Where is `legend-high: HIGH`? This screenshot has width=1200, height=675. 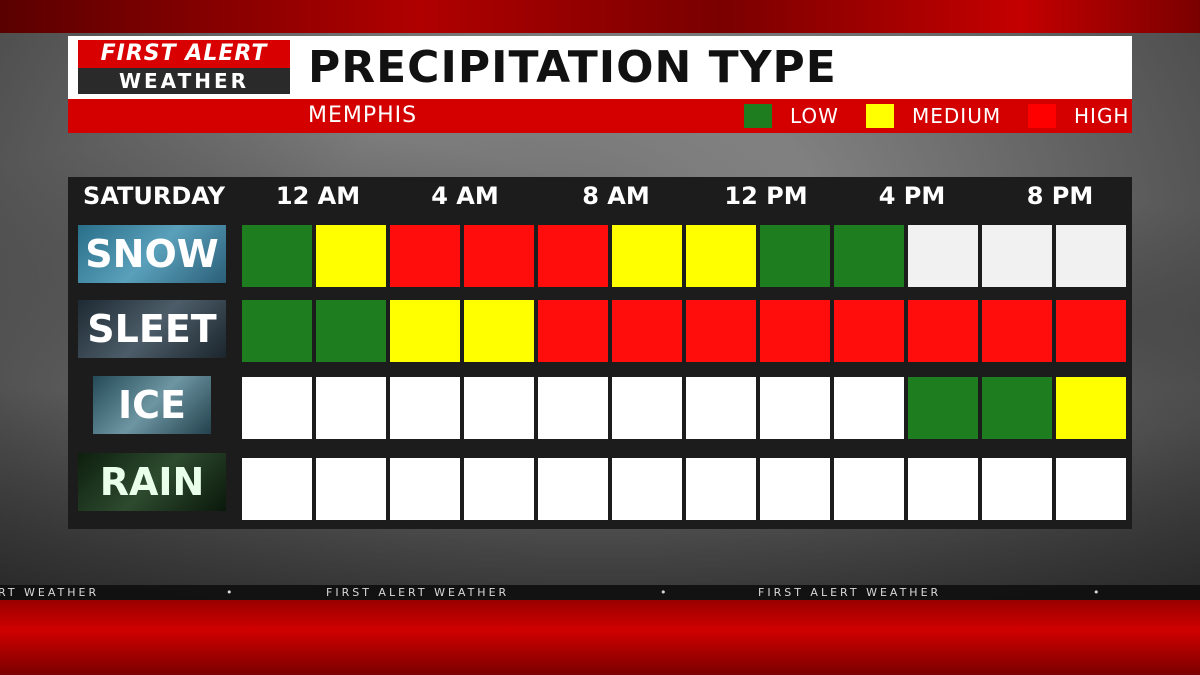 legend-high: HIGH is located at coordinates (1078, 116).